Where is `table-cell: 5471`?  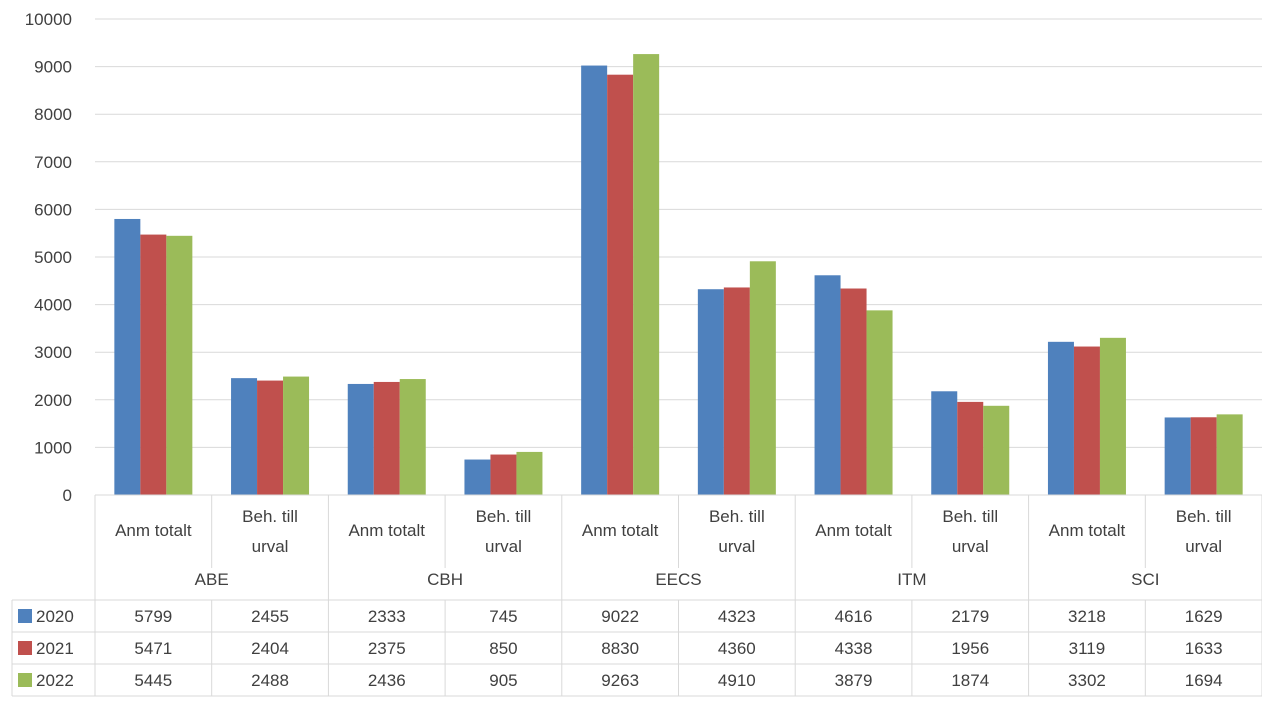 table-cell: 5471 is located at coordinates (153, 648).